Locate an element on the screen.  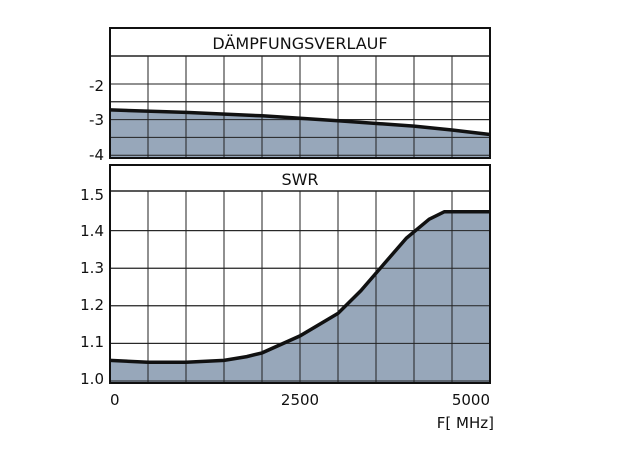
attenuation-y-tick: -4 is located at coordinates (96, 155).